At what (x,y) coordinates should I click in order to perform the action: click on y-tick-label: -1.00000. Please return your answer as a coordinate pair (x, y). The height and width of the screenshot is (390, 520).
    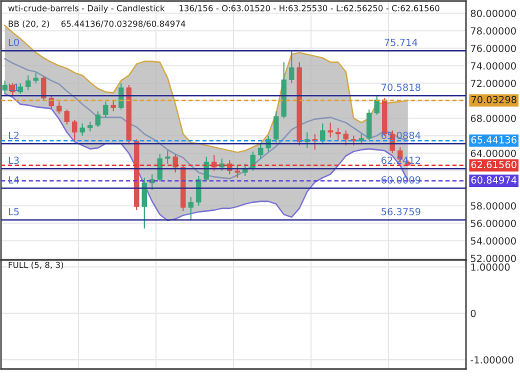
    Looking at the image, I should click on (492, 360).